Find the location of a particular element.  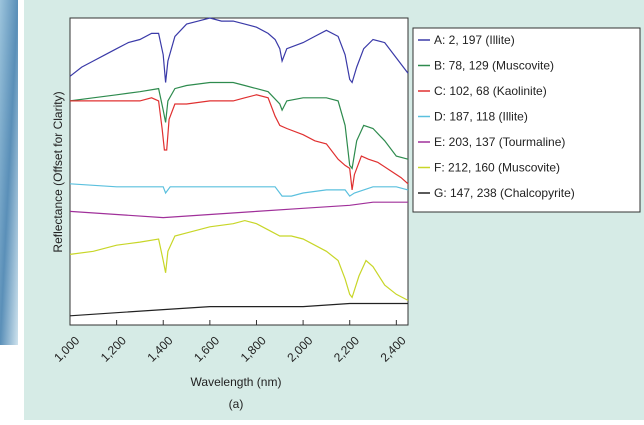

y-axis-label: Reflectance (Offset for Clarity) is located at coordinates (58, 171).